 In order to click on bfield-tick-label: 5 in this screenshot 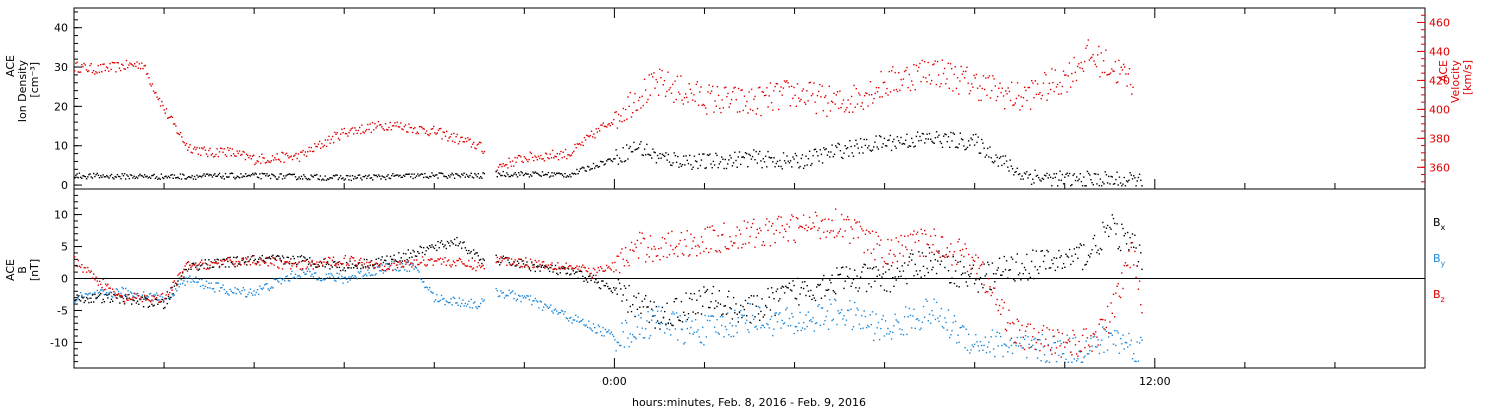, I will do `click(64, 247)`.